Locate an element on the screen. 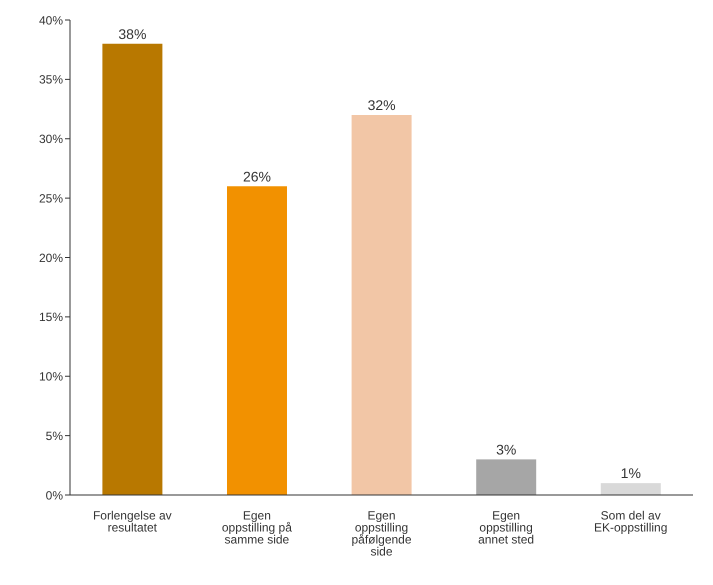 The image size is (713, 585). y-tick-label: 40% is located at coordinates (51, 20).